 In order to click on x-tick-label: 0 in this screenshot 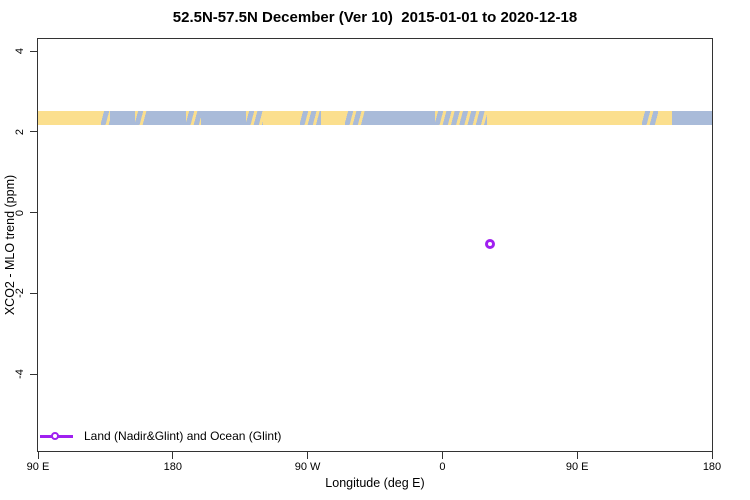, I will do `click(442, 467)`.